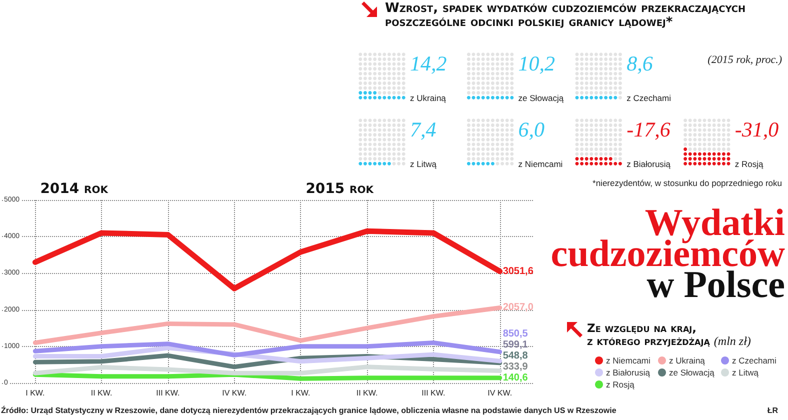  I want to click on data-label: 140,6, so click(515, 378).